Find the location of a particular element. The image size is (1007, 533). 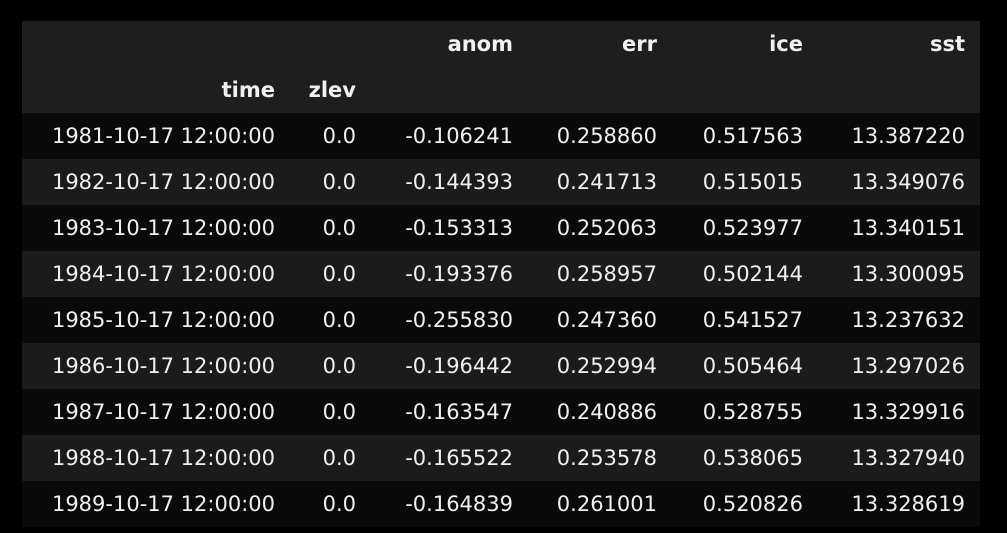

cell-anom: -0.106241 is located at coordinates (459, 136).